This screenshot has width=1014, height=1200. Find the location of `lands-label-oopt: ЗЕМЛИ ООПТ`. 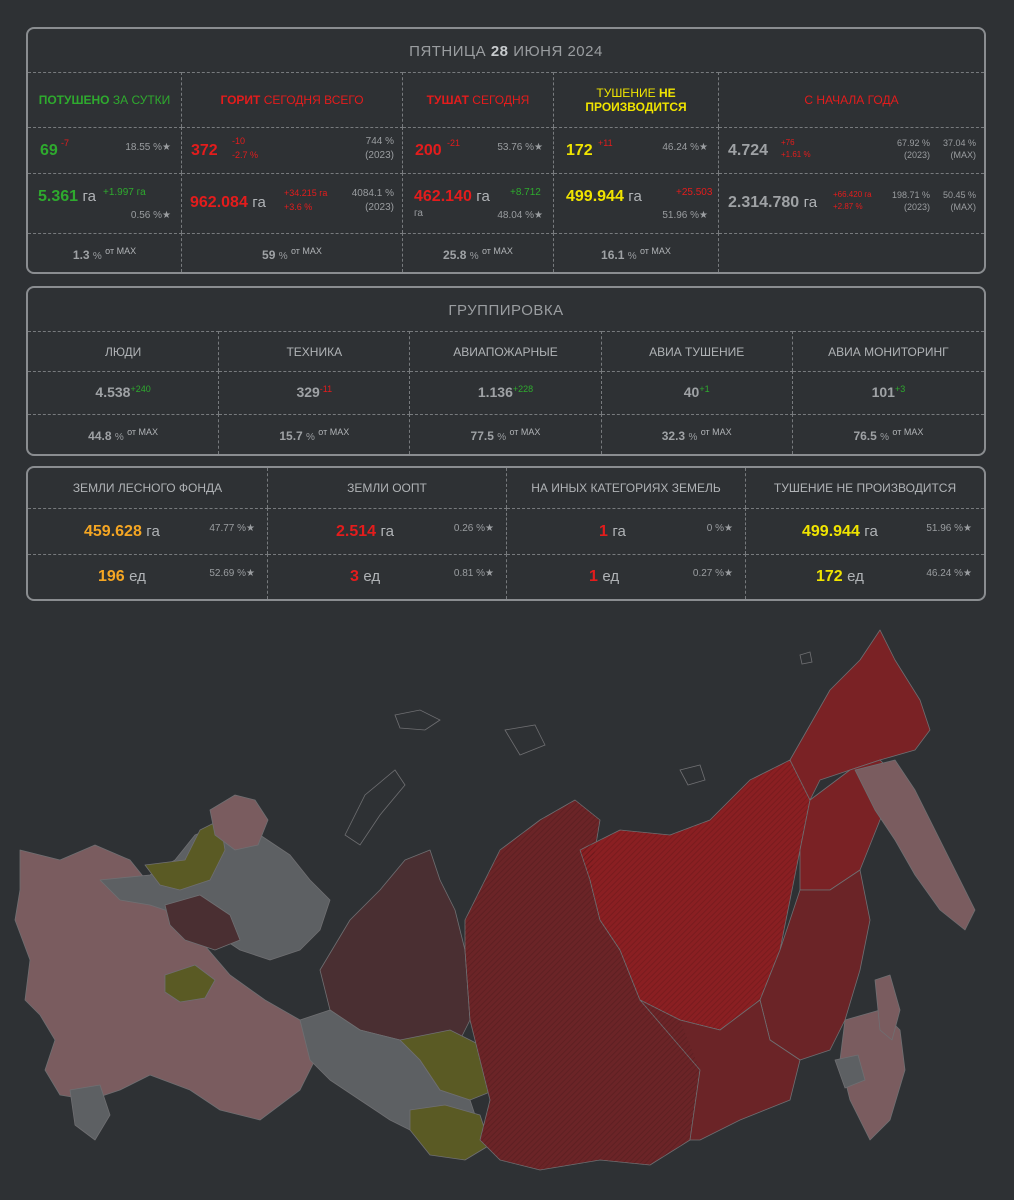

lands-label-oopt: ЗЕМЛИ ООПТ is located at coordinates (387, 488).